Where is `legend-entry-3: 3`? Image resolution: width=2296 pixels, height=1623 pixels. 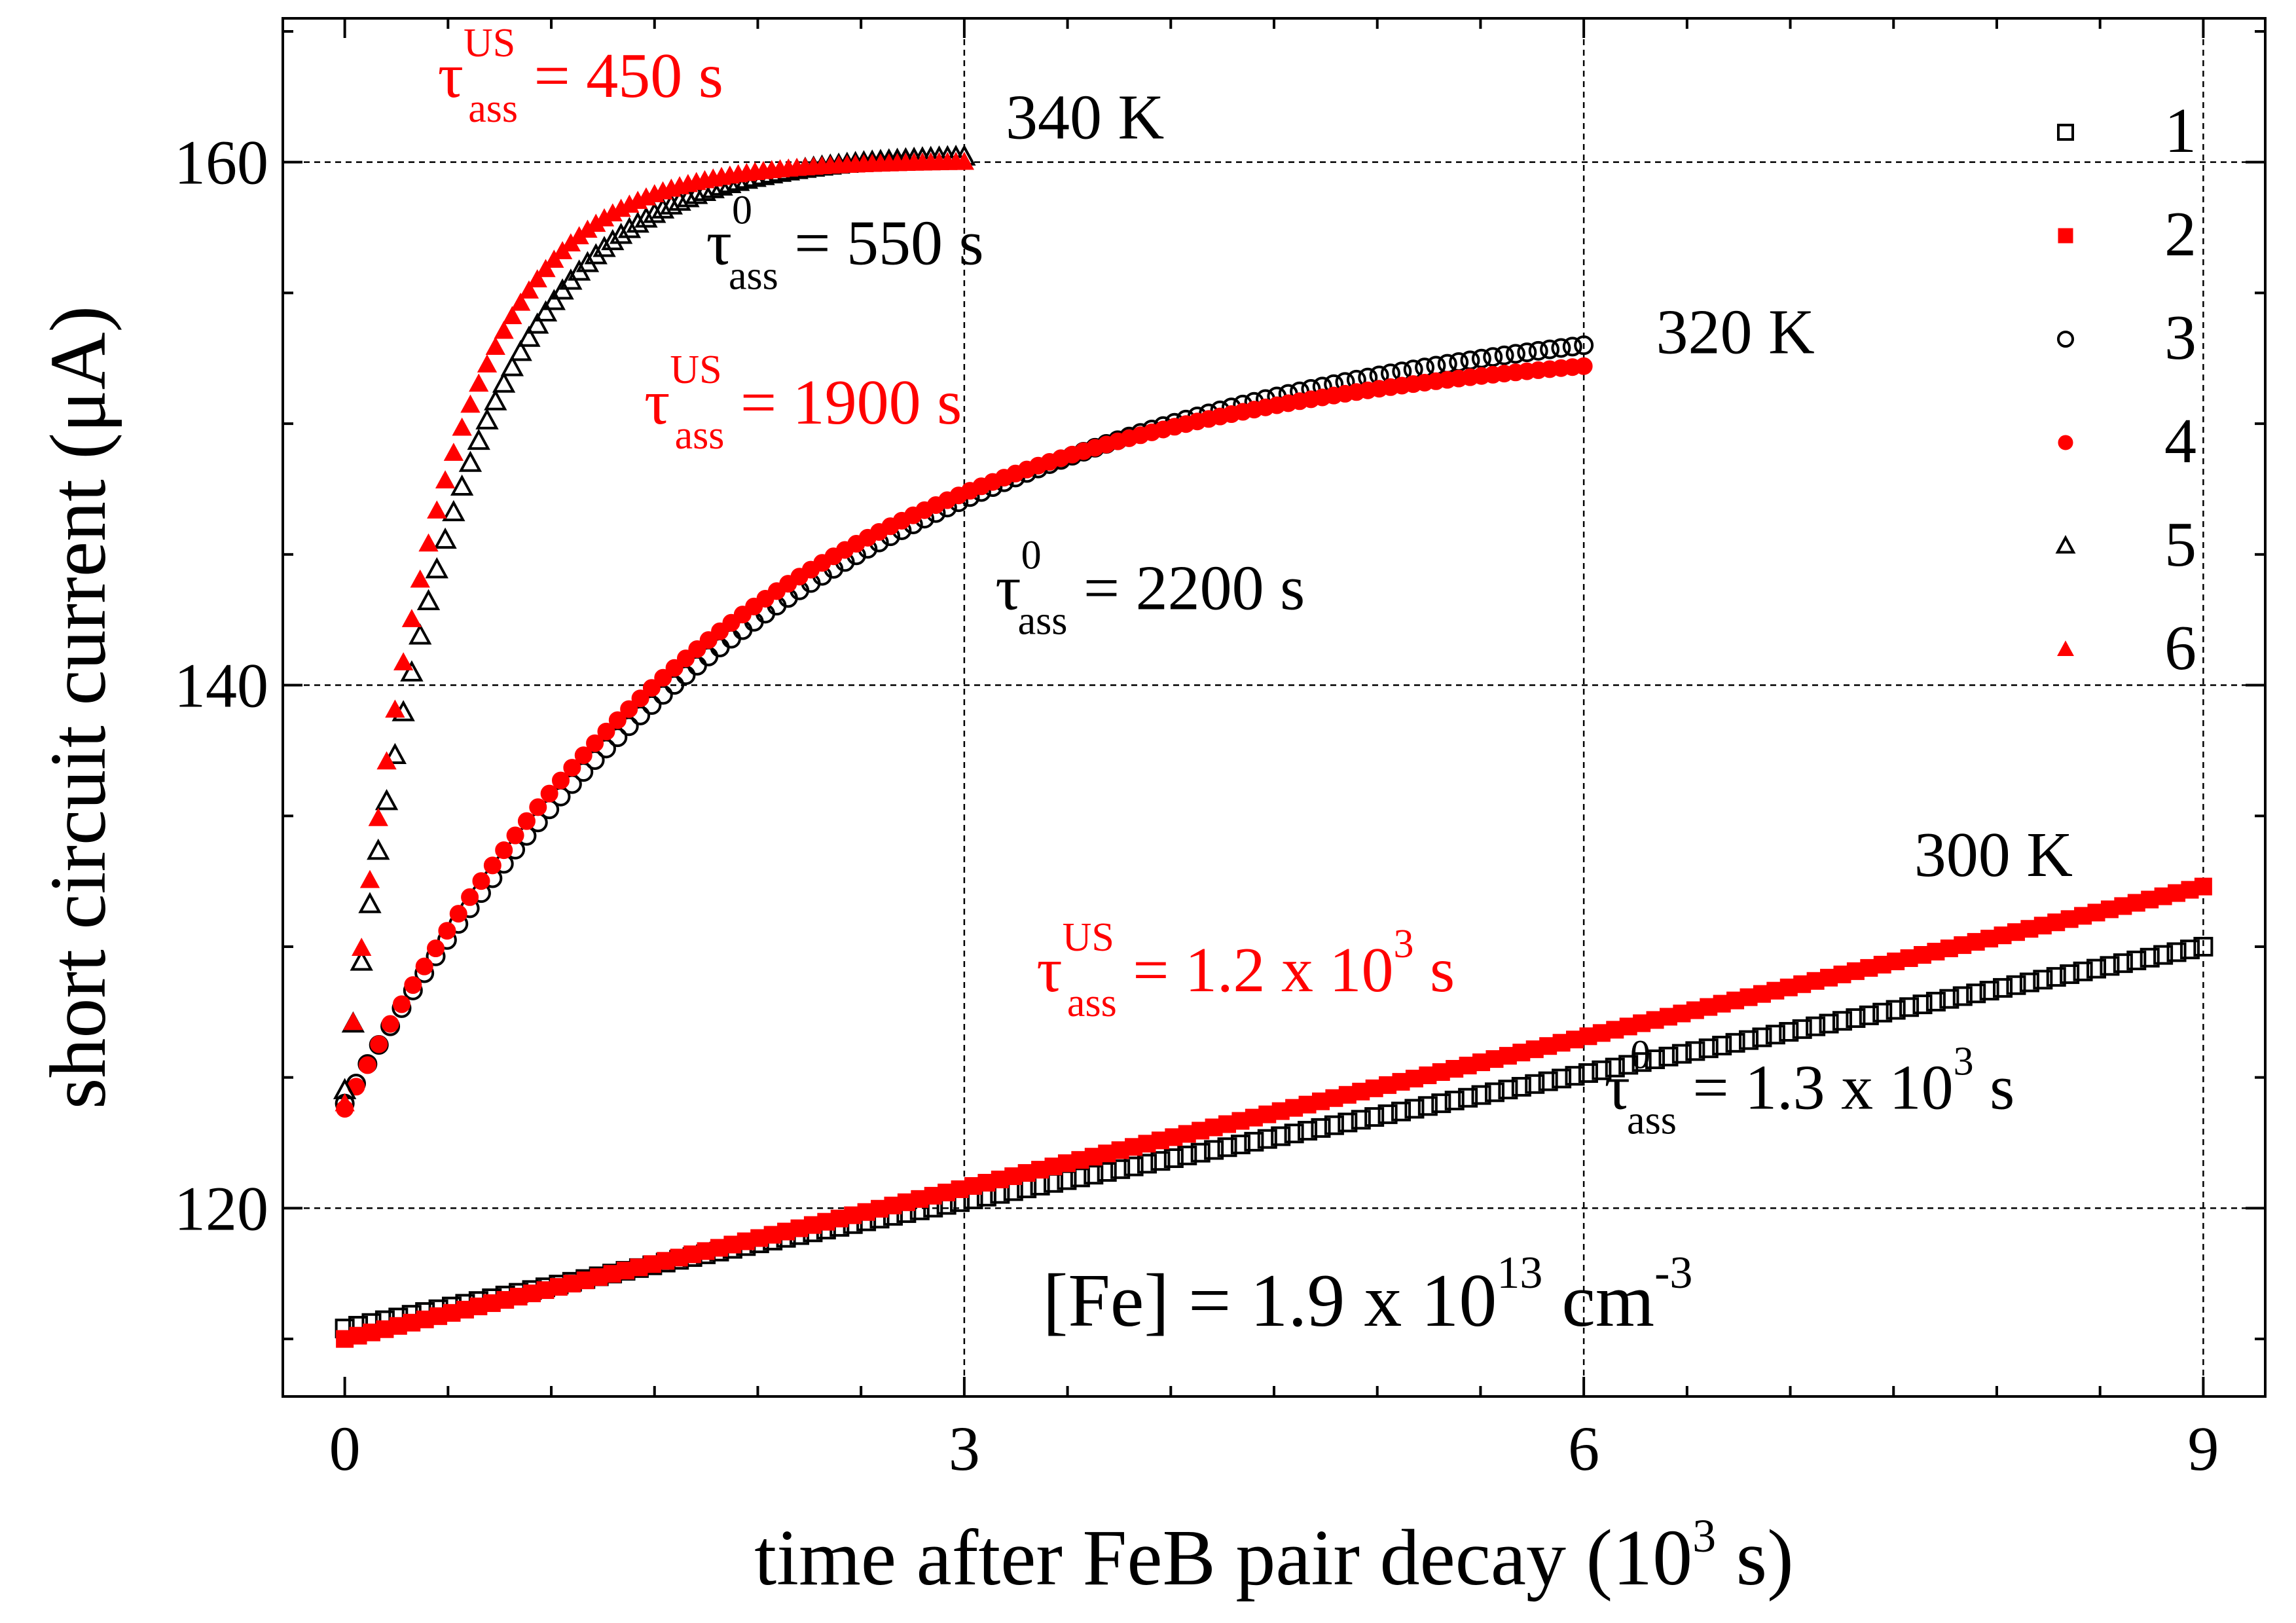
legend-entry-3: 3 is located at coordinates (2126, 337).